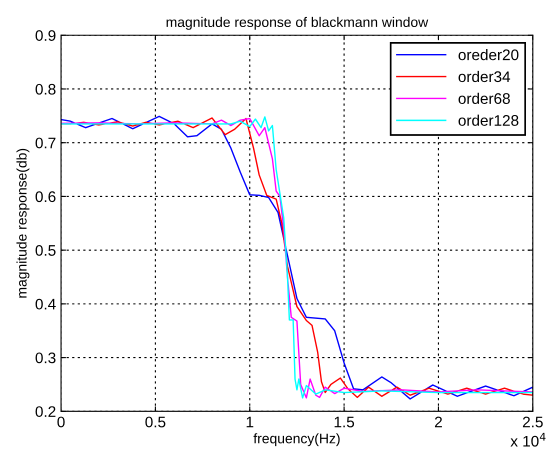  What do you see at coordinates (528, 439) in the screenshot?
I see `text: x 10$^{4}$` at bounding box center [528, 439].